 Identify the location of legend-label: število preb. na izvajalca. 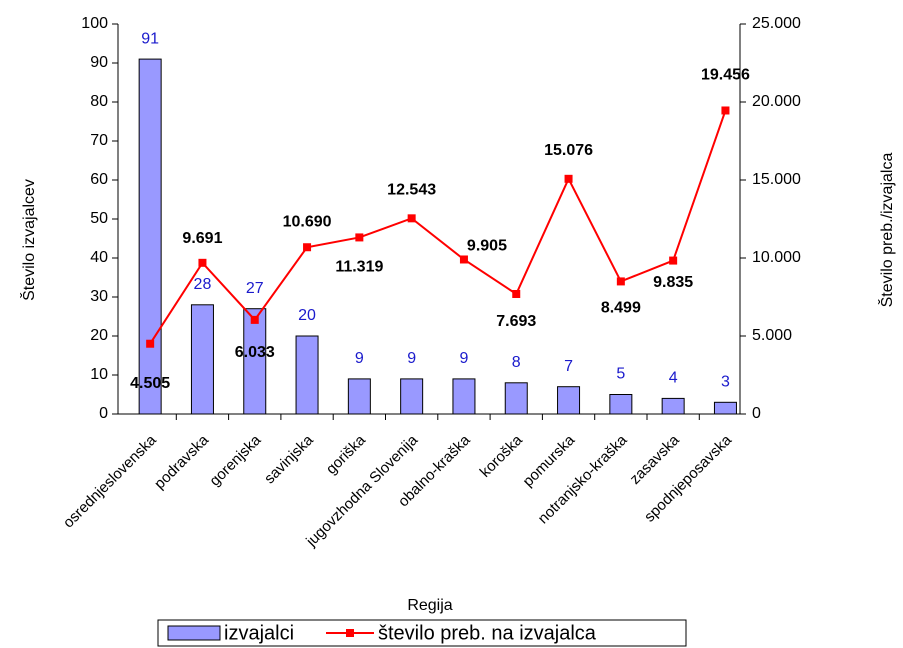
(487, 633).